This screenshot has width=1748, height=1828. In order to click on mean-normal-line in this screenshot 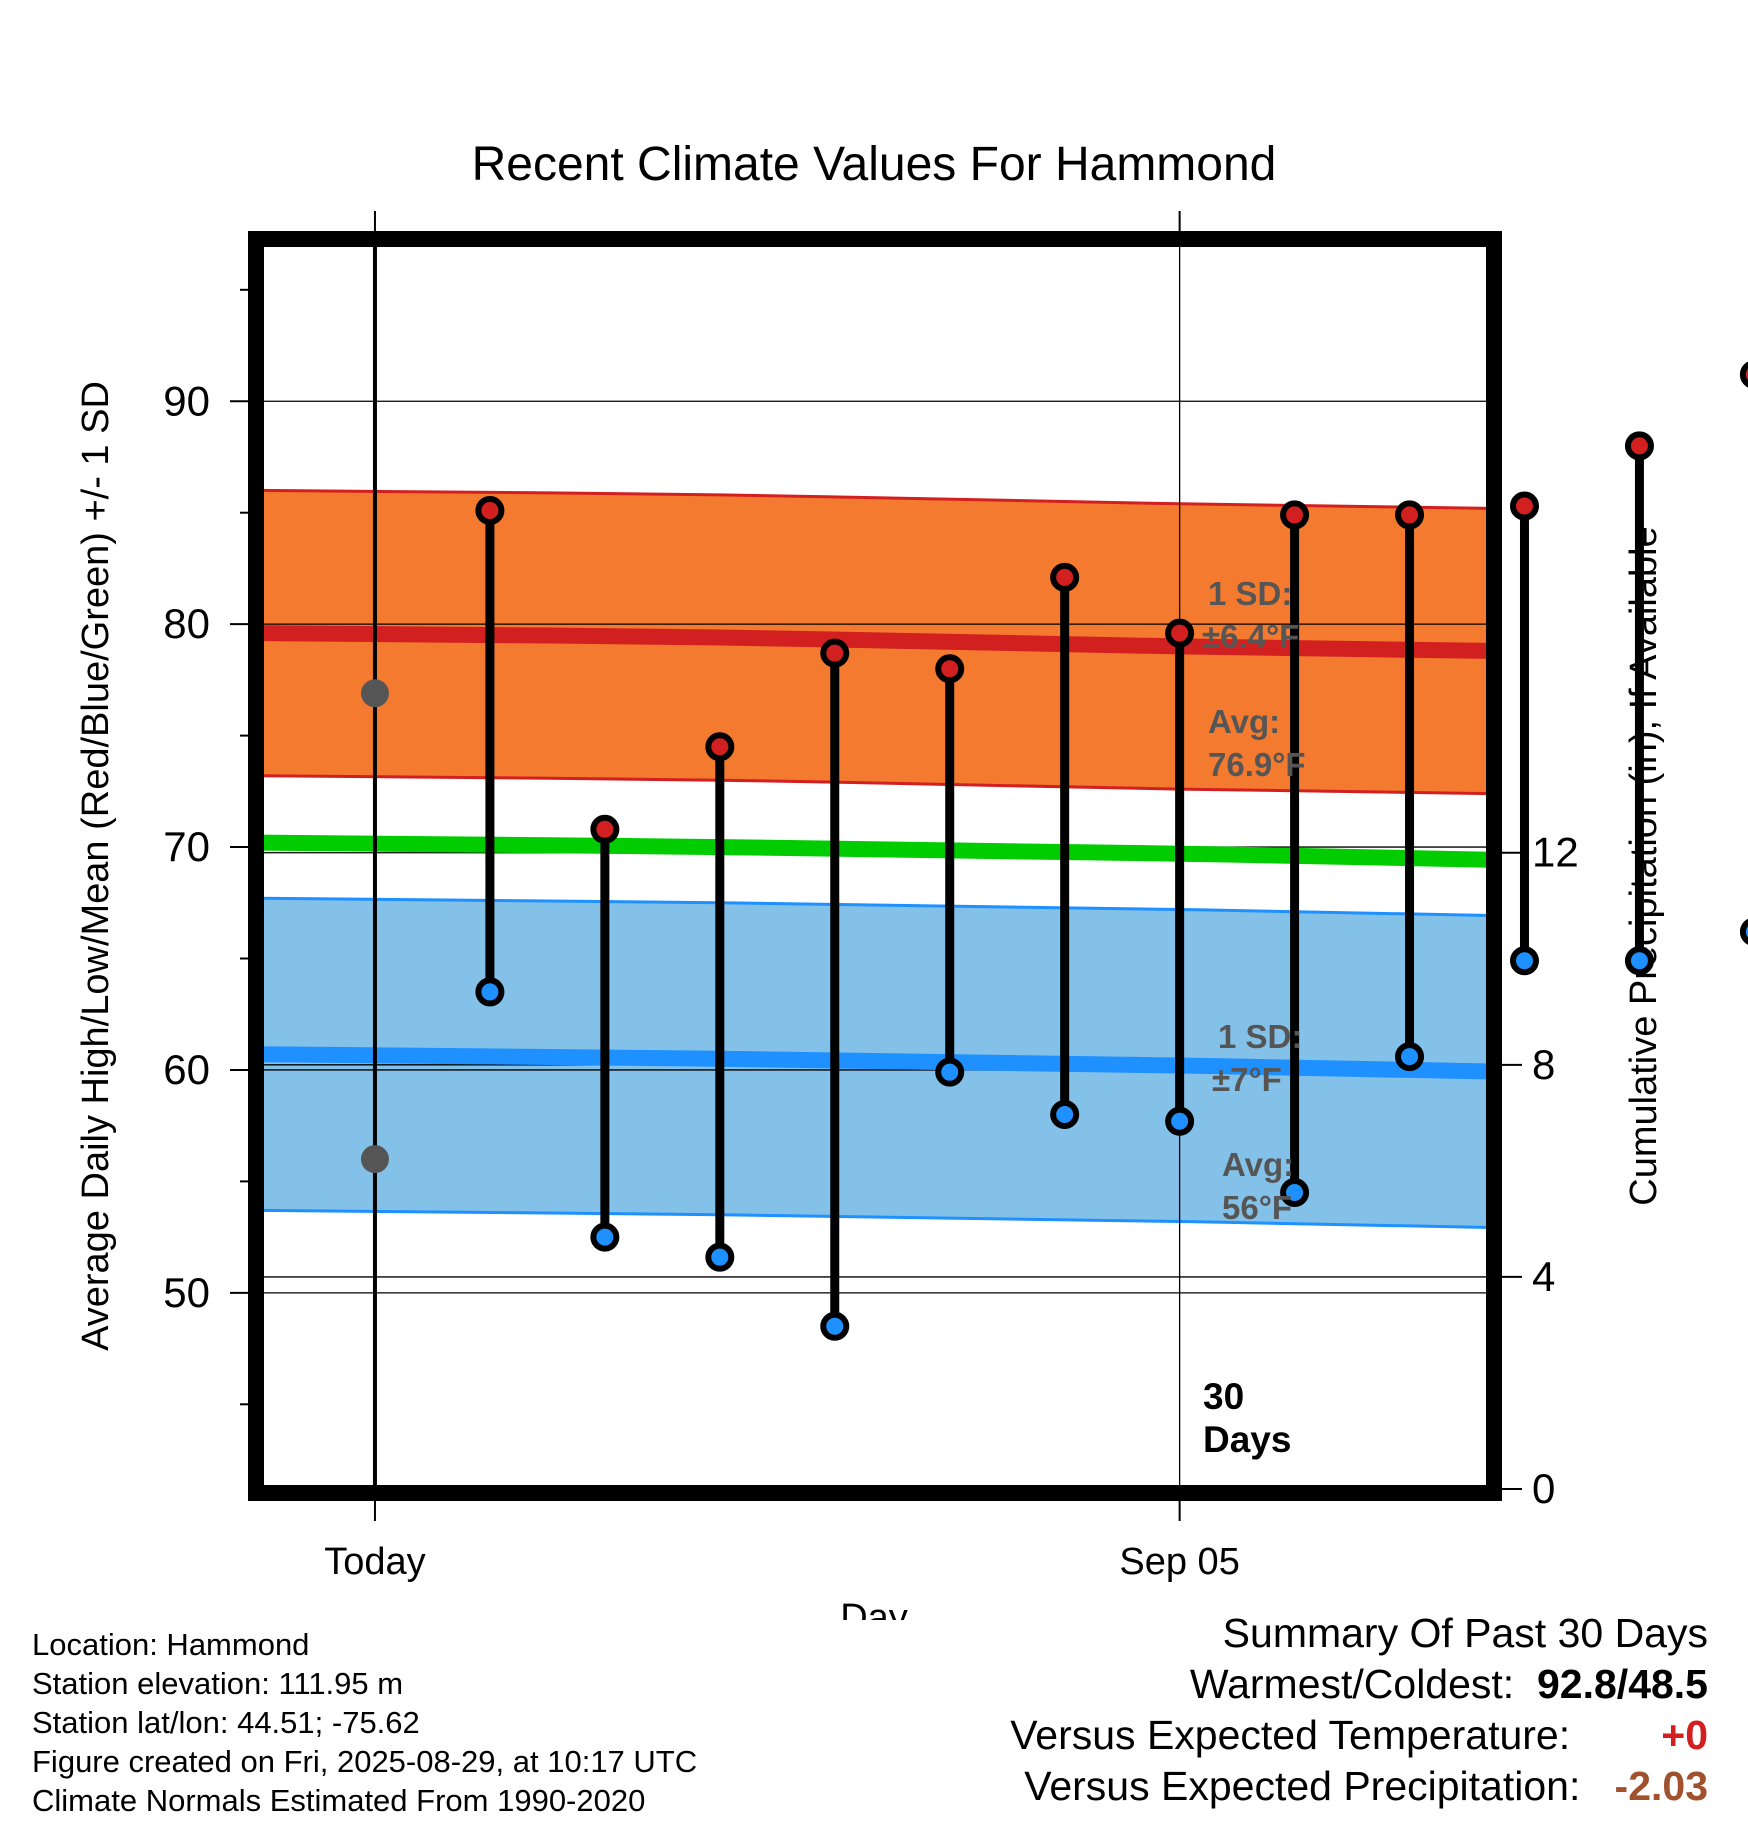, I will do `click(875, 851)`.